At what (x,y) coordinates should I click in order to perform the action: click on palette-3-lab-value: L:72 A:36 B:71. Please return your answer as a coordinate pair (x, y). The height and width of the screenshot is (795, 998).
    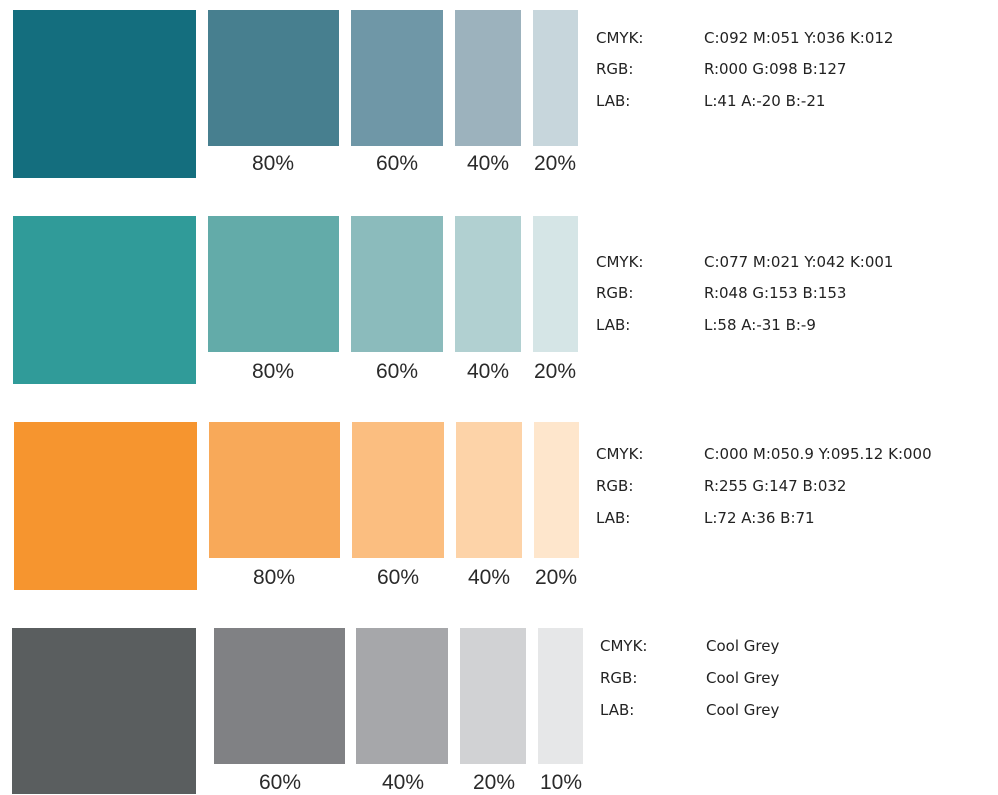
    Looking at the image, I should click on (759, 518).